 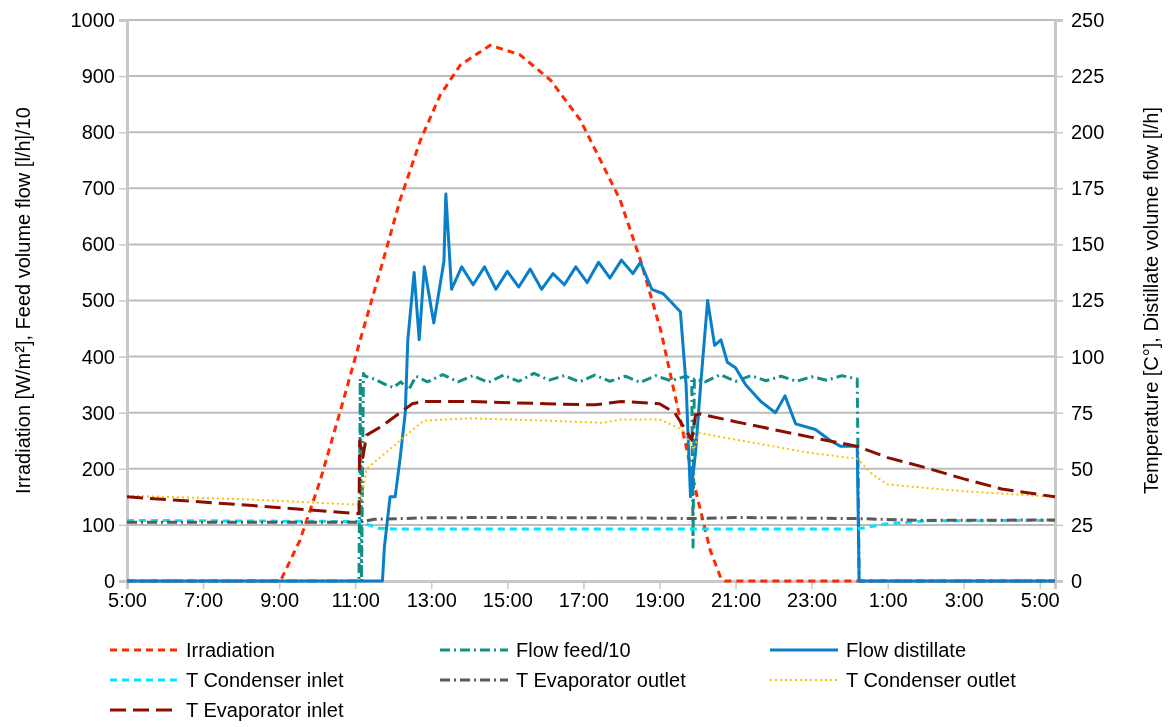 What do you see at coordinates (265, 710) in the screenshot?
I see `legend-label: T Evaporator inlet` at bounding box center [265, 710].